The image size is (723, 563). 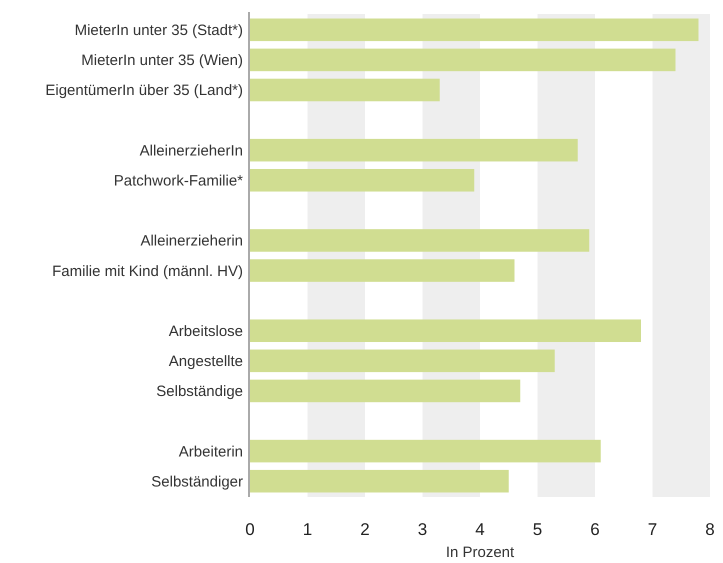 I want to click on y-tick-label: Alleinerzieherin, so click(x=191, y=241).